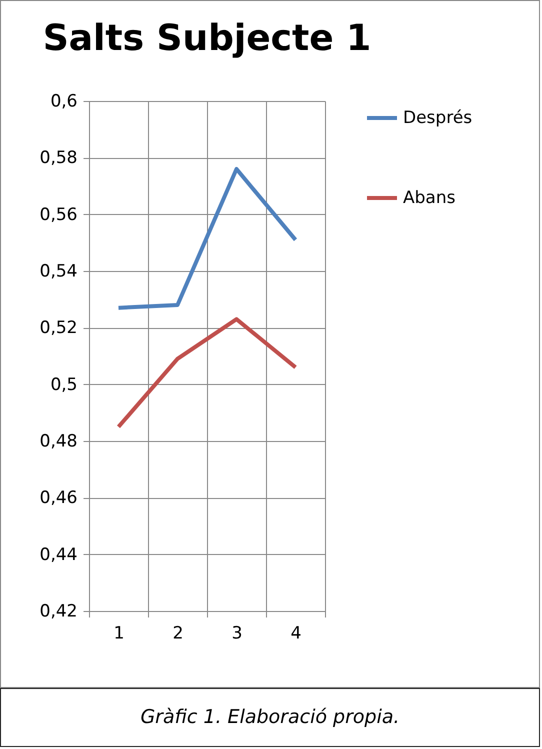 The image size is (542, 749). What do you see at coordinates (59, 158) in the screenshot?
I see `y-tick-label: 0,58` at bounding box center [59, 158].